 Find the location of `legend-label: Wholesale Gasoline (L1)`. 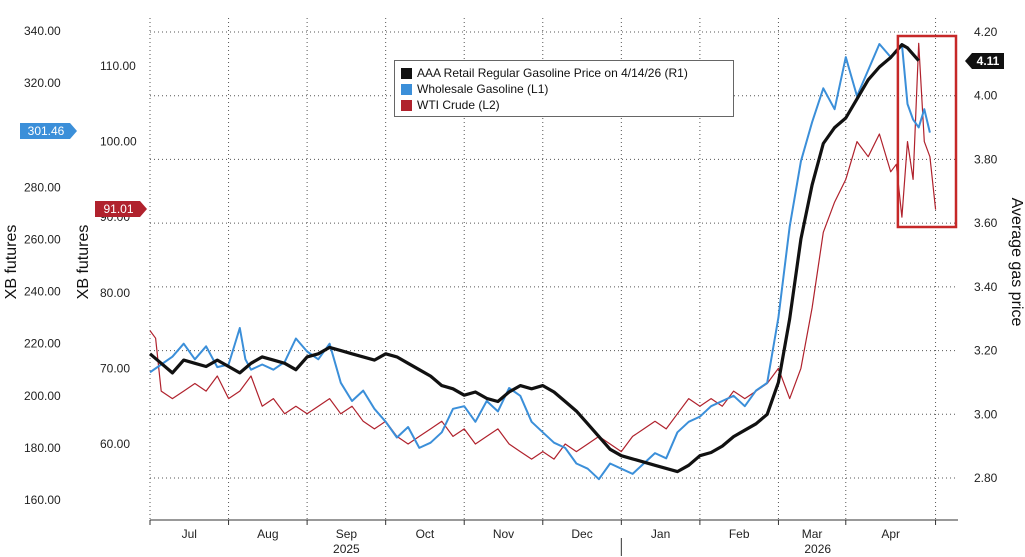

legend-label: Wholesale Gasoline (L1) is located at coordinates (483, 89).